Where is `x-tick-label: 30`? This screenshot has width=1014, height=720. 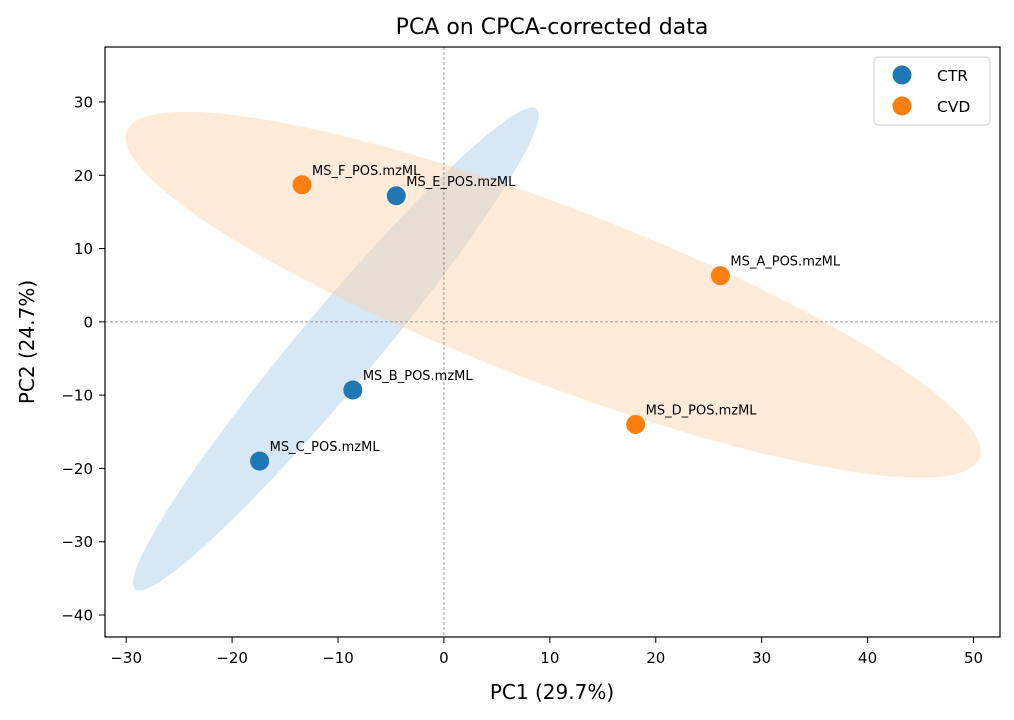 x-tick-label: 30 is located at coordinates (761, 658).